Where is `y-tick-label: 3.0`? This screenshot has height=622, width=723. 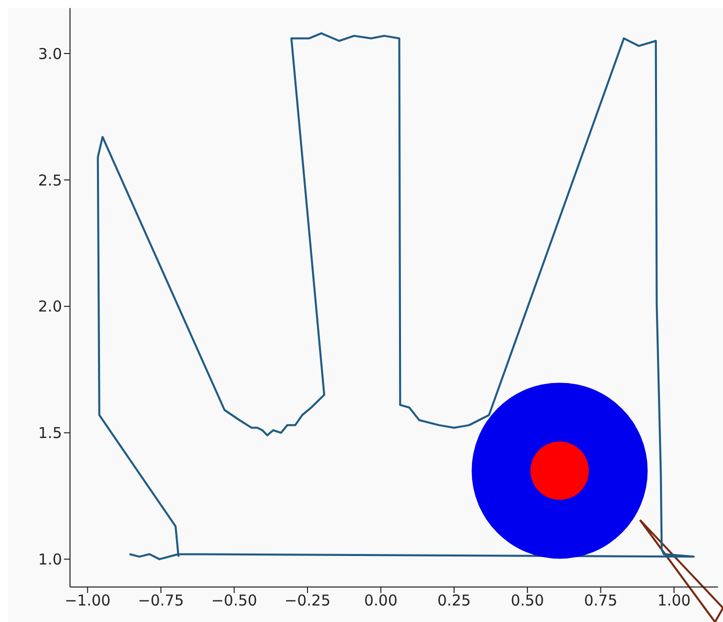 y-tick-label: 3.0 is located at coordinates (50, 53).